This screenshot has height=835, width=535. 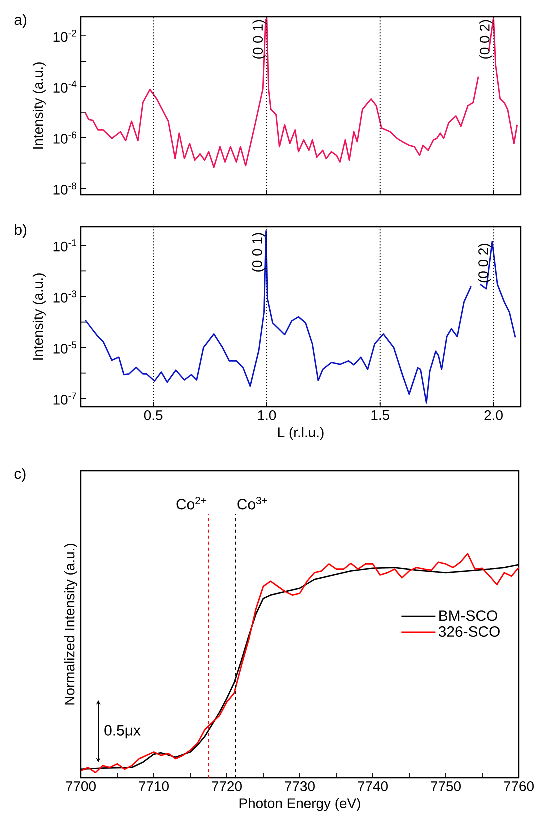 I want to click on y-axis-title: Normalized Intensity (a.u.), so click(x=71, y=624).